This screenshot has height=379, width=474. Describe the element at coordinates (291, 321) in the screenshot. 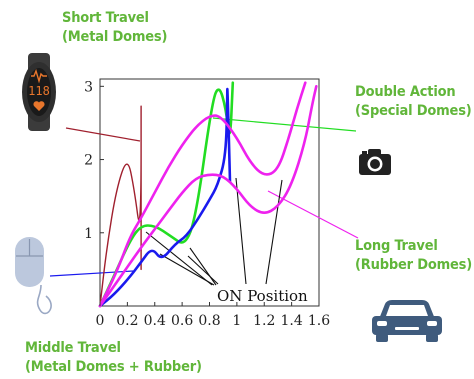

I see `x-tick-label: 1.4` at that location.